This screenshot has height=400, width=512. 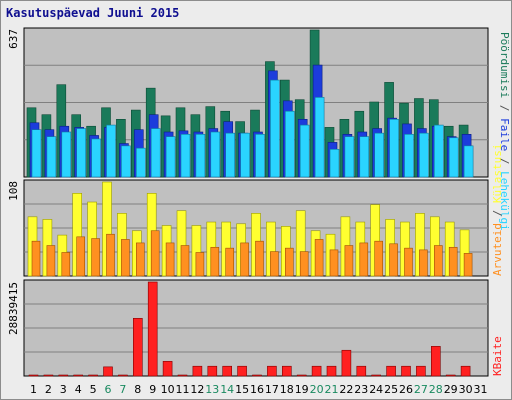 What do you see at coordinates (242, 389) in the screenshot?
I see `x-tick-label: 15` at bounding box center [242, 389].